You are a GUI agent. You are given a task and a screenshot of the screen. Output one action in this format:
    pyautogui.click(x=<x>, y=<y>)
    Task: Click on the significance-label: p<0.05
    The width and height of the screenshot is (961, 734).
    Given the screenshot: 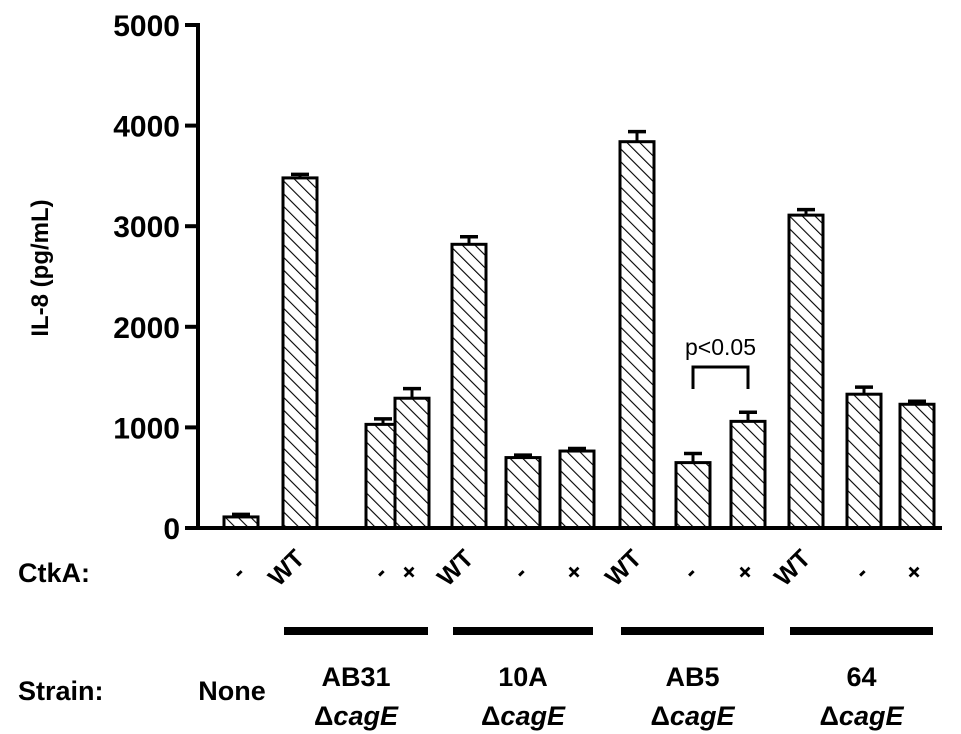 What is the action you would take?
    pyautogui.click(x=720, y=347)
    